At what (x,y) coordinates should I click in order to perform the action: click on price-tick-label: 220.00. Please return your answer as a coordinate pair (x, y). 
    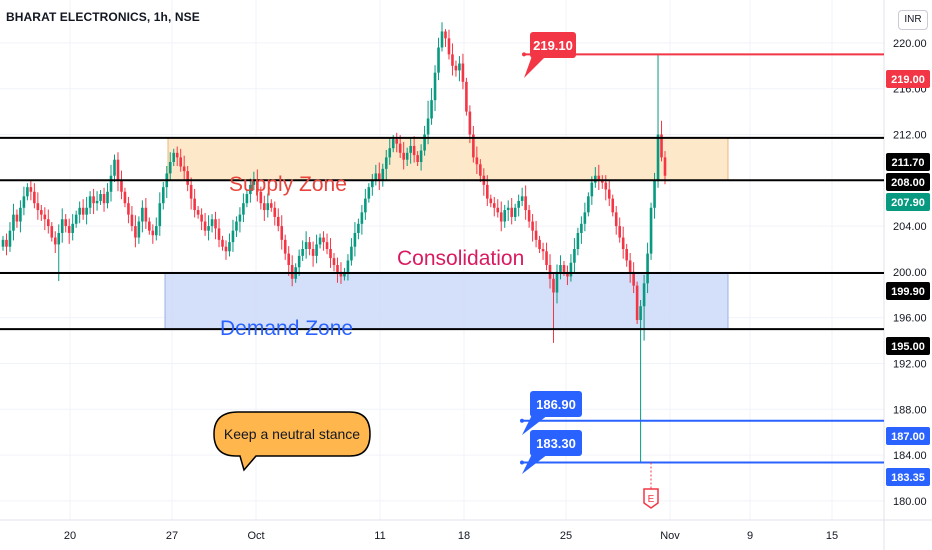
    Looking at the image, I should click on (910, 44).